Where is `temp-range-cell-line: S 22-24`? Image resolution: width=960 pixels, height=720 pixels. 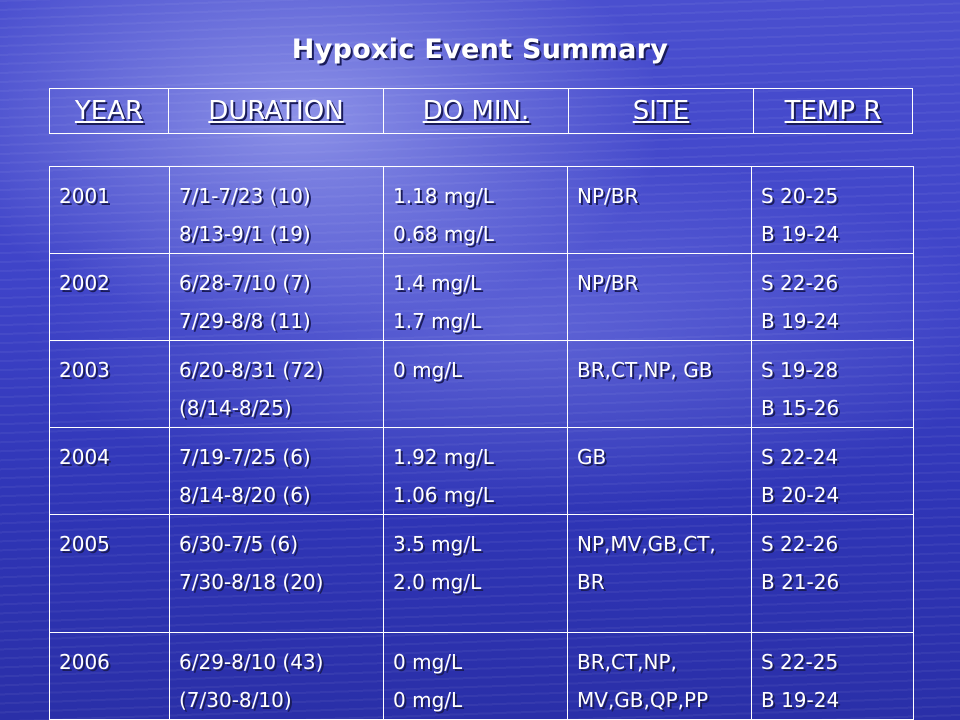
temp-range-cell-line: S 22-24 is located at coordinates (800, 457).